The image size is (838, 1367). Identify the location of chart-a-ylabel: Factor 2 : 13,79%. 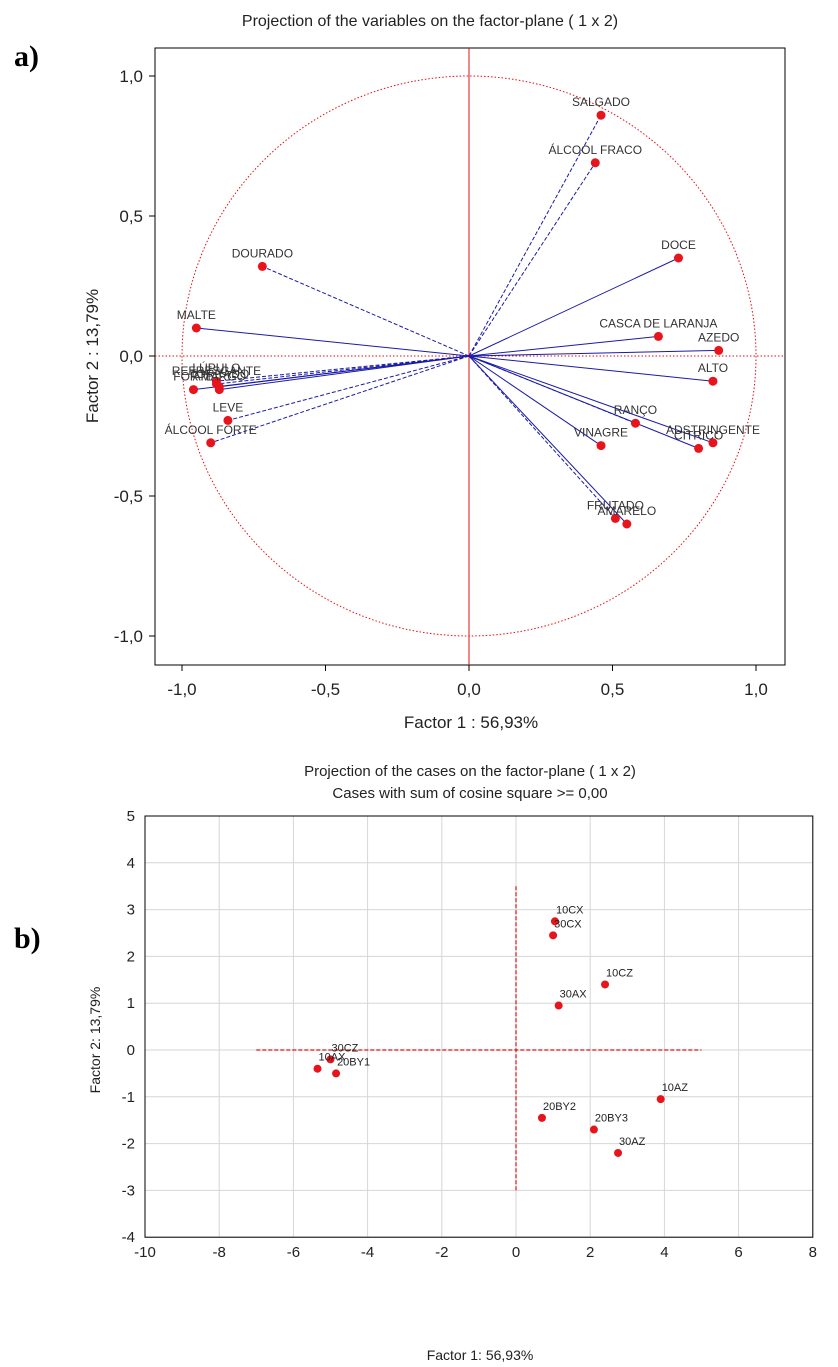
(92, 356).